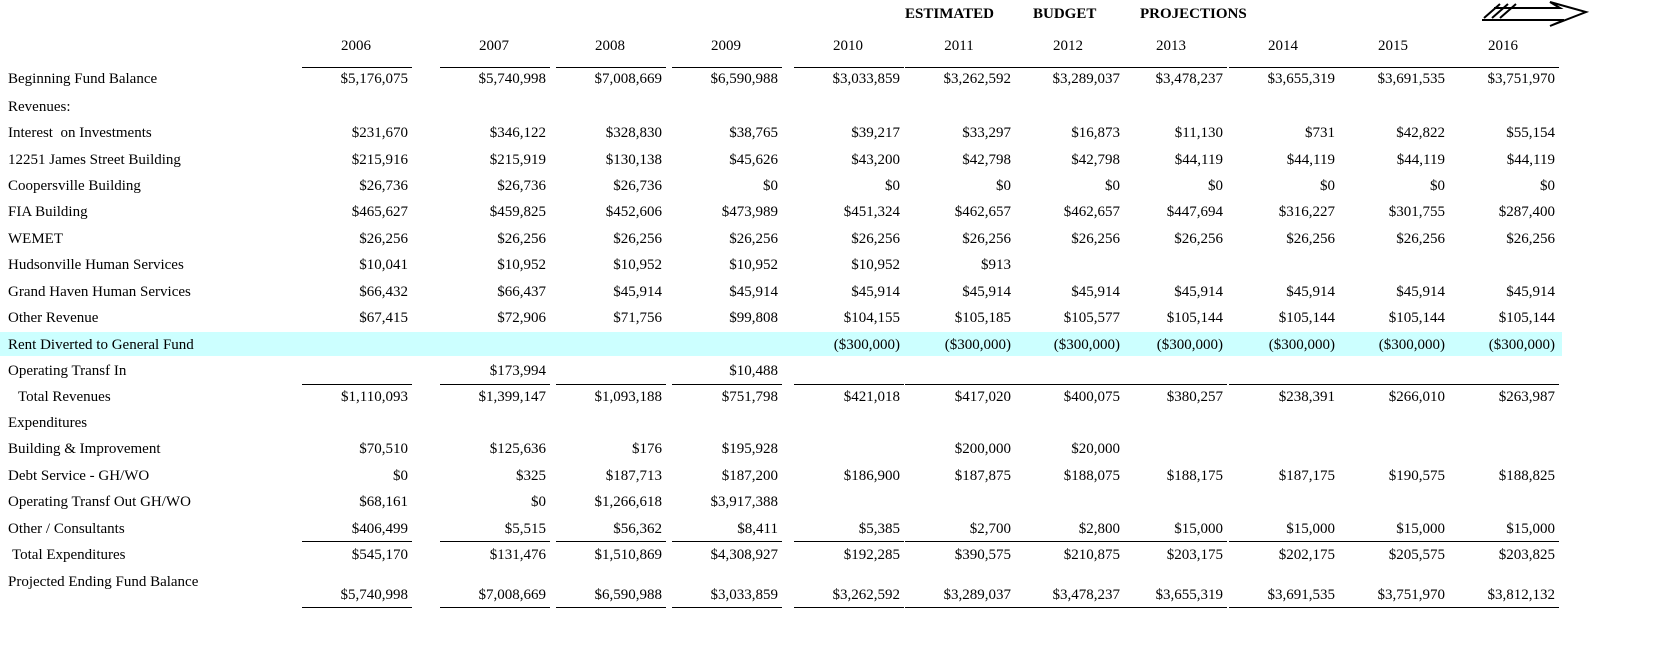 The height and width of the screenshot is (652, 1679). Describe the element at coordinates (1065, 14) in the screenshot. I see `header-title: BUDGET` at that location.